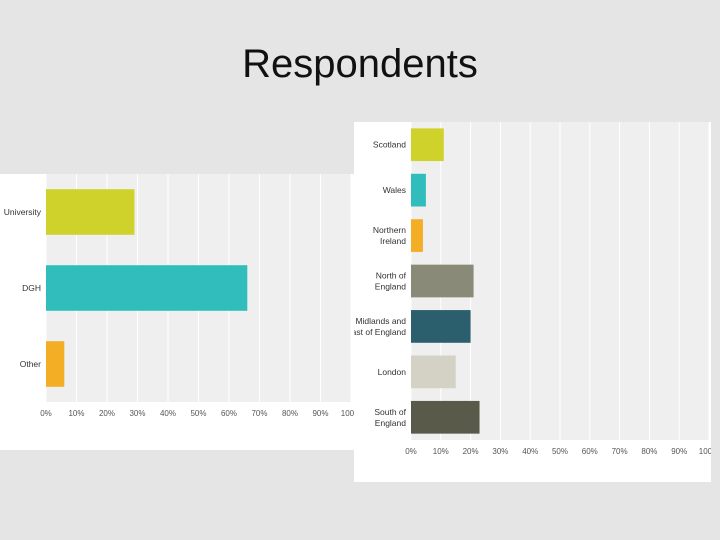 This screenshot has height=540, width=720. Describe the element at coordinates (360, 64) in the screenshot. I see `slide-title: Respondents` at that location.